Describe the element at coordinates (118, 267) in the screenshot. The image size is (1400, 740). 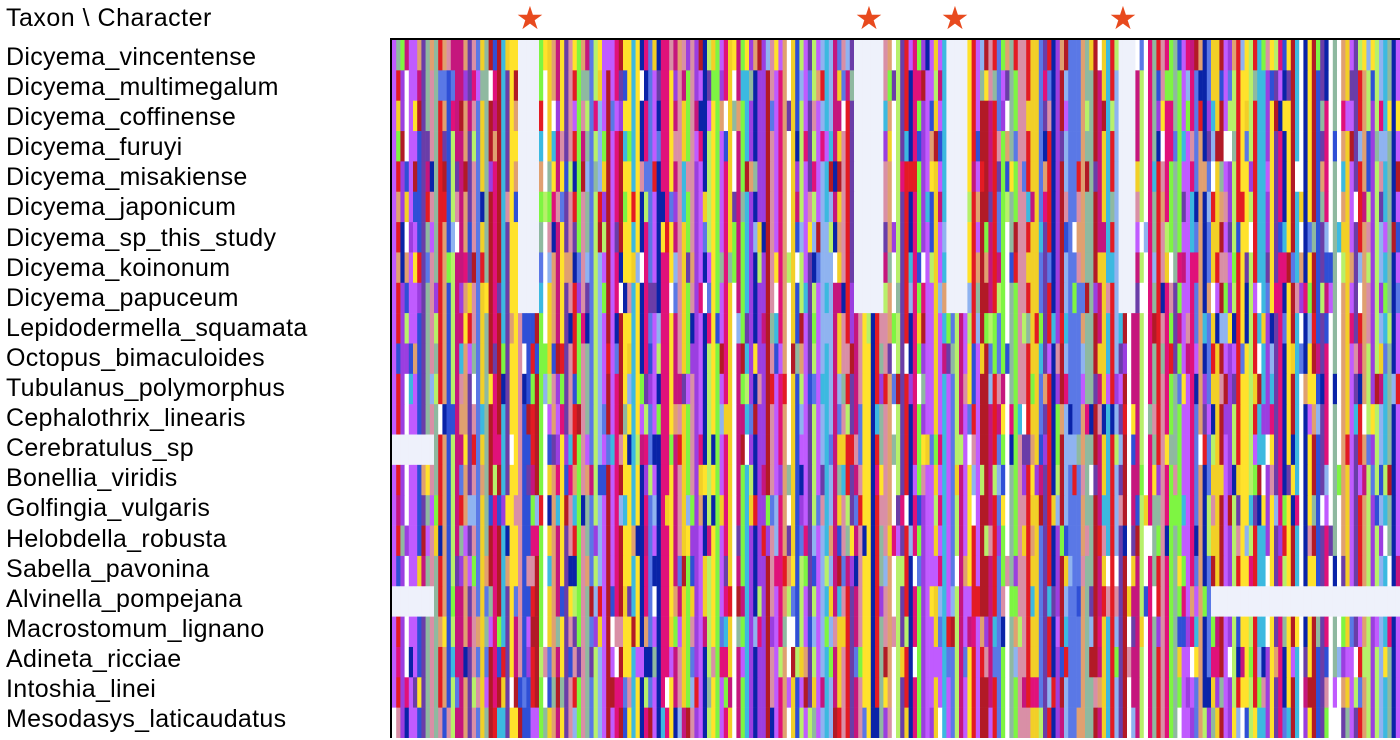
I see `taxon-label: Dicyema_koinonum` at that location.